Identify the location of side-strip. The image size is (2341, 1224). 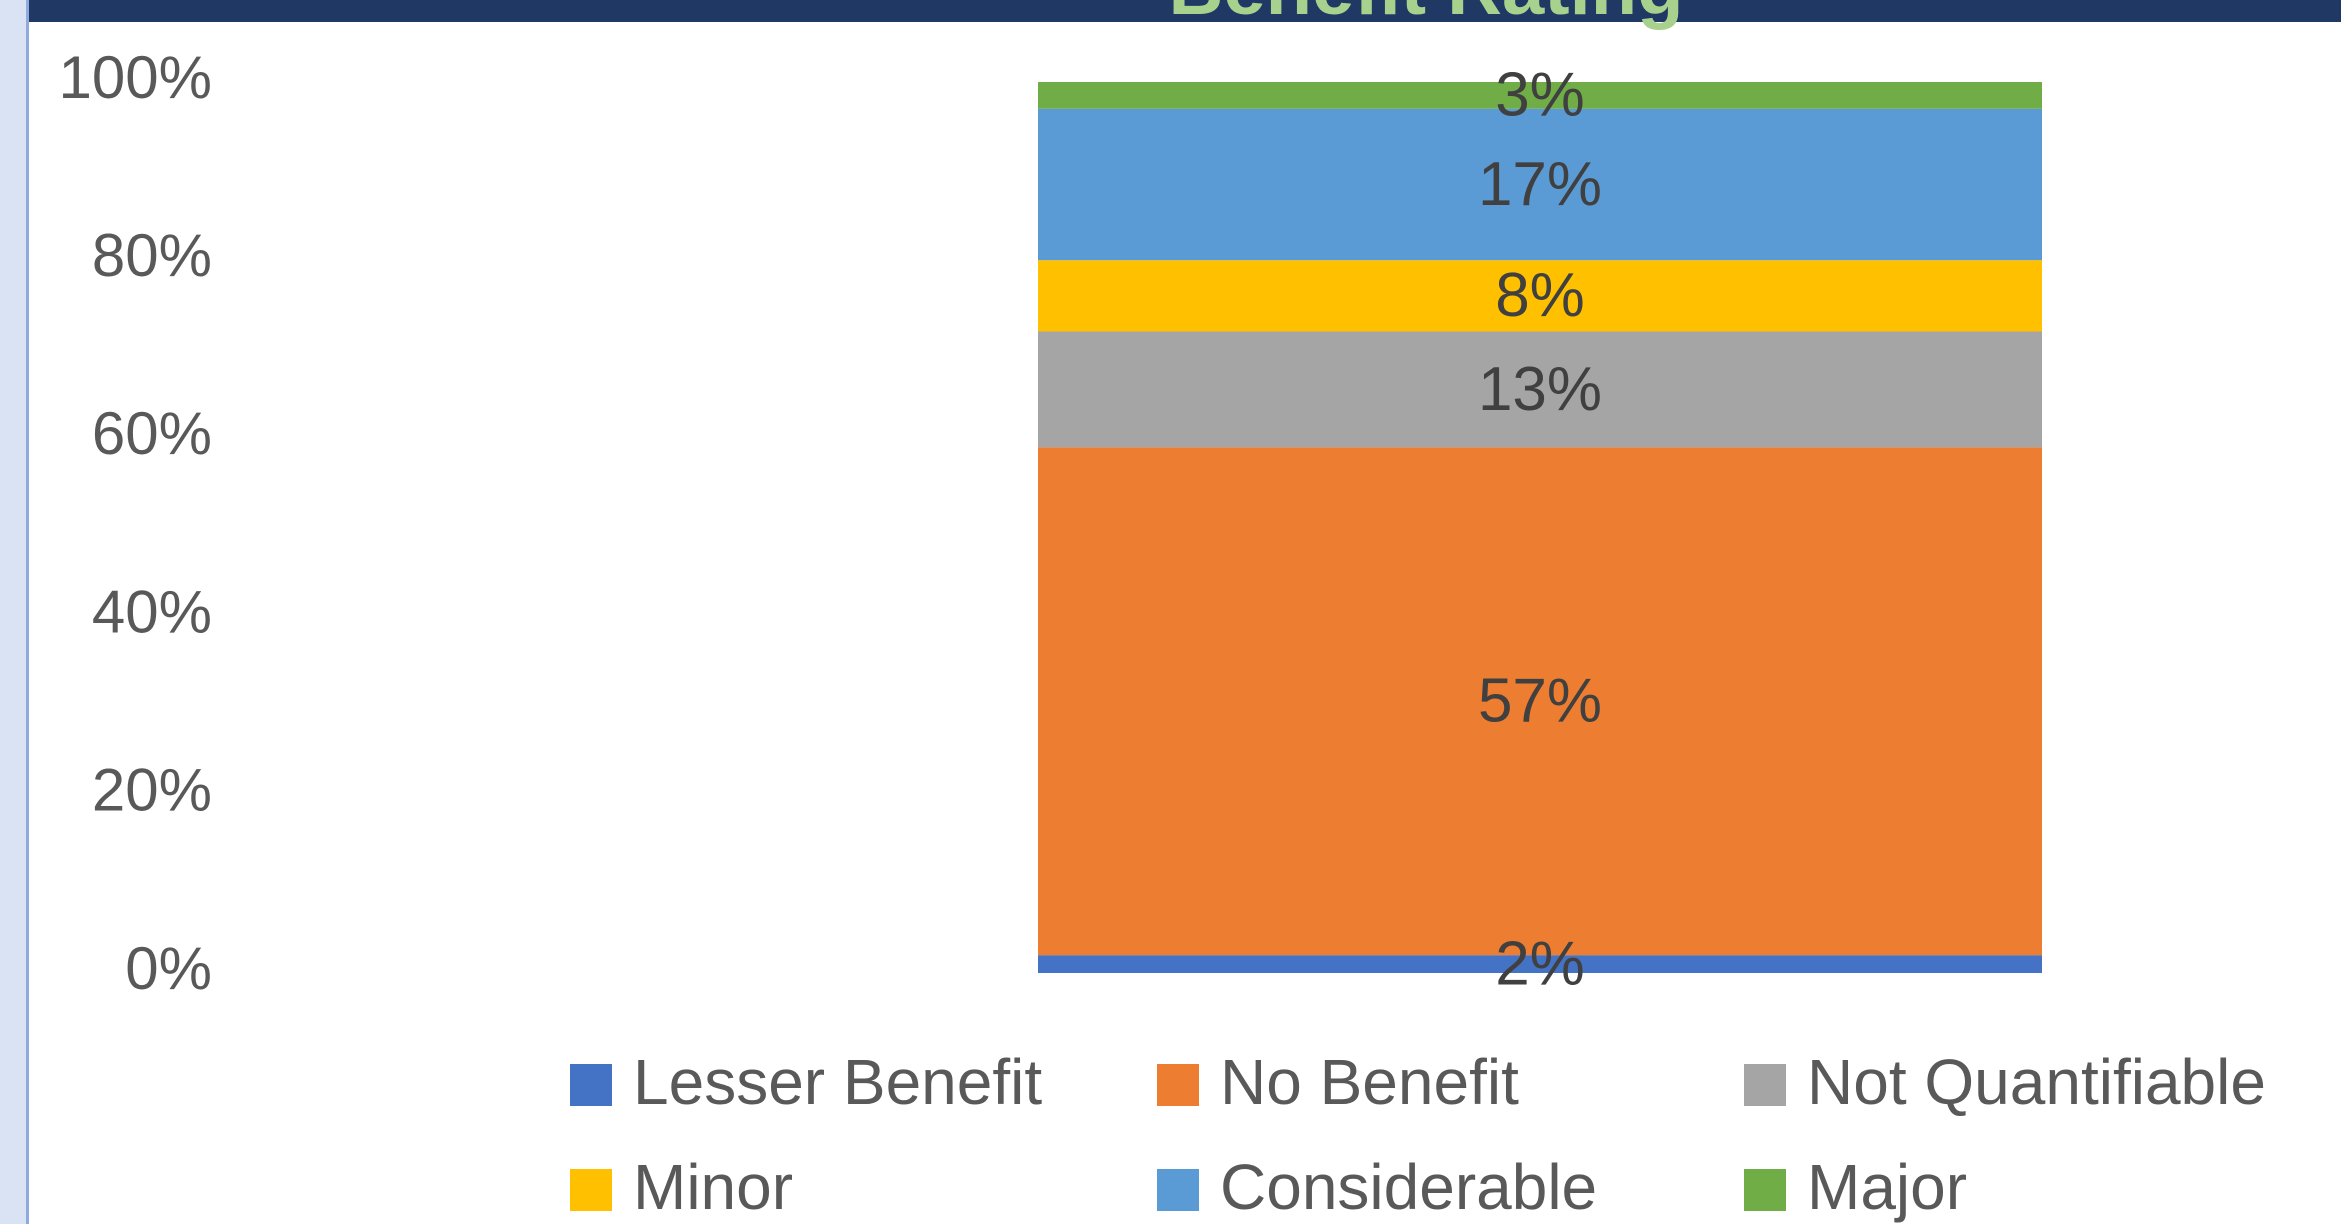
(13, 612).